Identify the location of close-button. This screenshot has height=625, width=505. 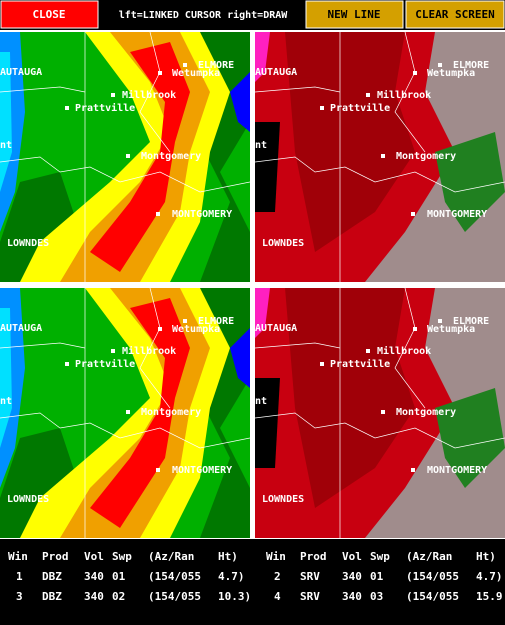
(49, 14).